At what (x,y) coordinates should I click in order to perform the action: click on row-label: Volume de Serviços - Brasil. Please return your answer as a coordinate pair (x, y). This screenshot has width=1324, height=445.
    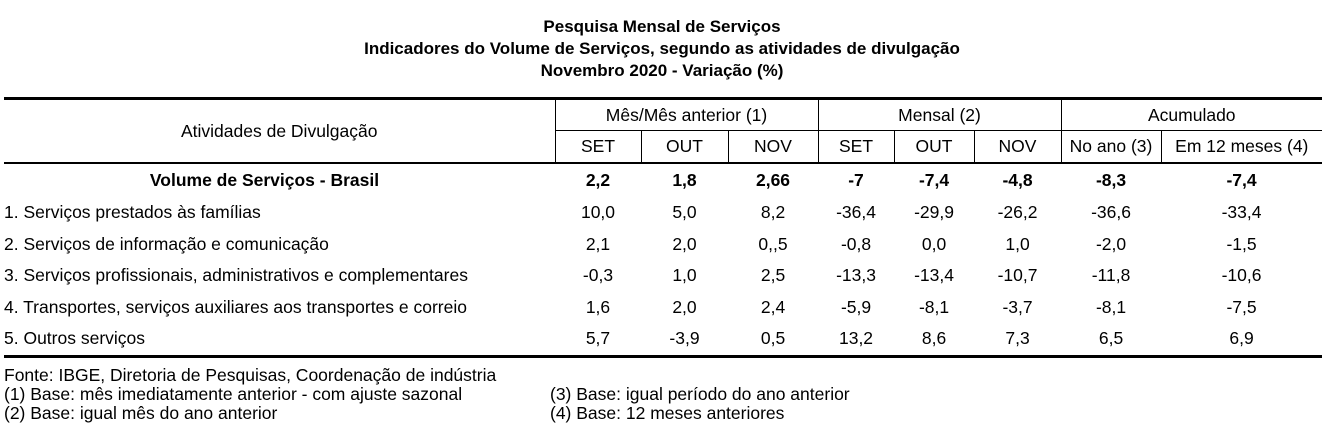
    Looking at the image, I should click on (264, 180).